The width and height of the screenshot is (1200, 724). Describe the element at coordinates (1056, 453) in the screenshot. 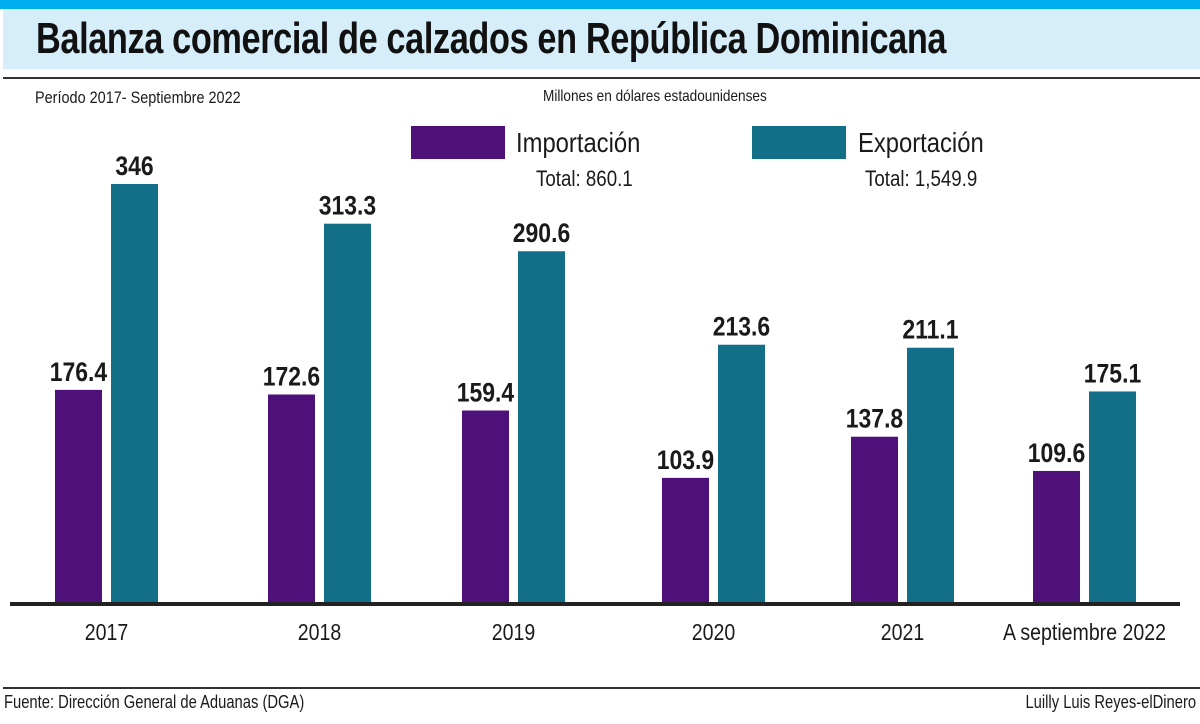

I see `data-label: 109.6` at that location.